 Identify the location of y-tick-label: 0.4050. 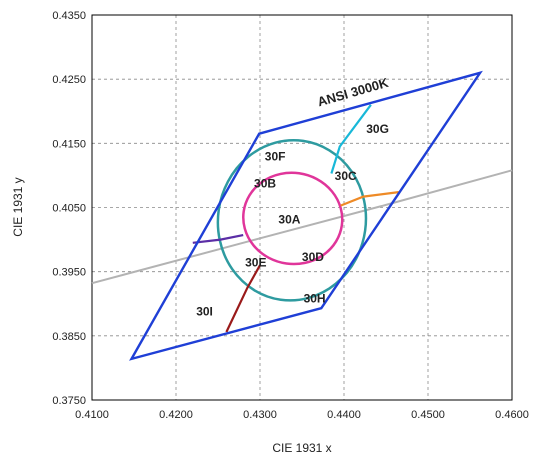
(69, 209).